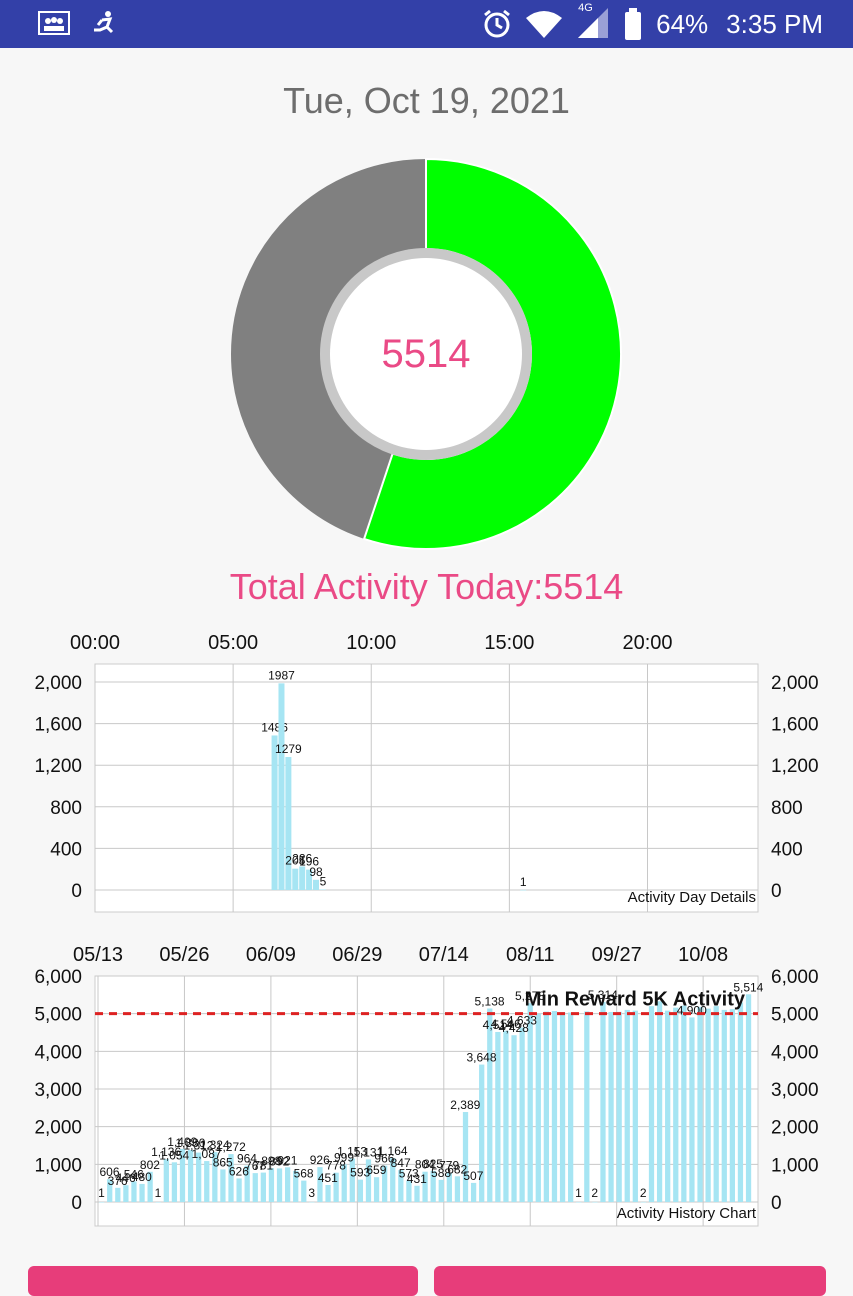 Image resolution: width=853 pixels, height=1296 pixels. I want to click on hist-bar-label: 781, so click(263, 1166).